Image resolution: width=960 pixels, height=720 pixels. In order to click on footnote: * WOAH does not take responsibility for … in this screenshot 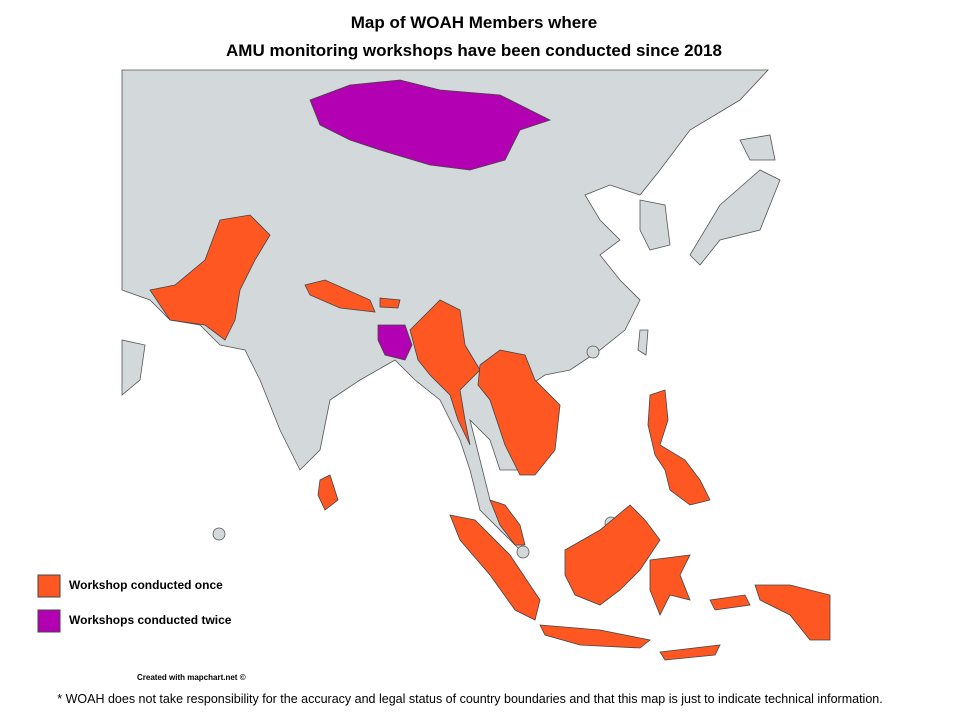, I will do `click(469, 699)`.